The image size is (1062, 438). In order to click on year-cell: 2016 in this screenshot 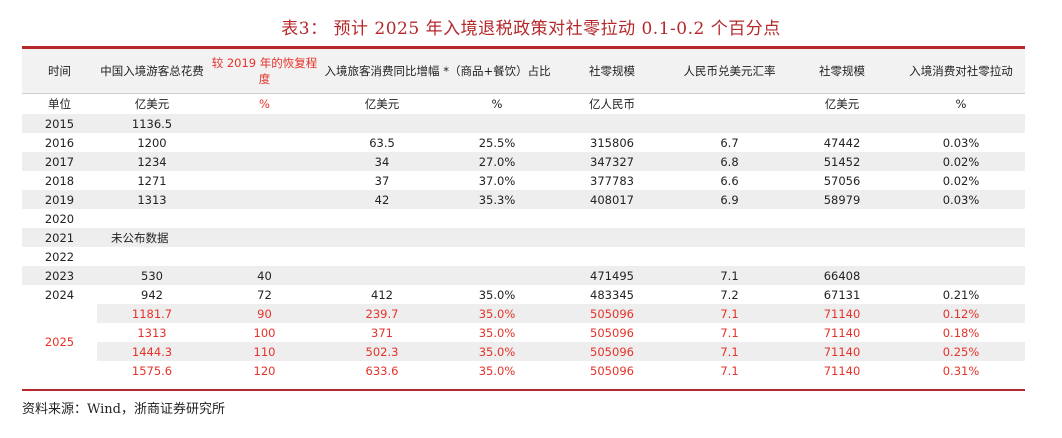, I will do `click(59, 142)`.